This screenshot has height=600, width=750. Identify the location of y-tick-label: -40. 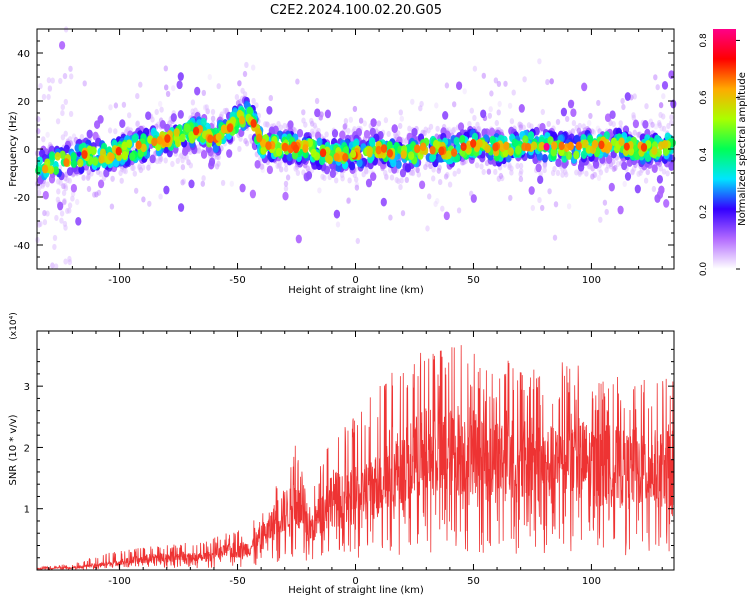
(22, 246).